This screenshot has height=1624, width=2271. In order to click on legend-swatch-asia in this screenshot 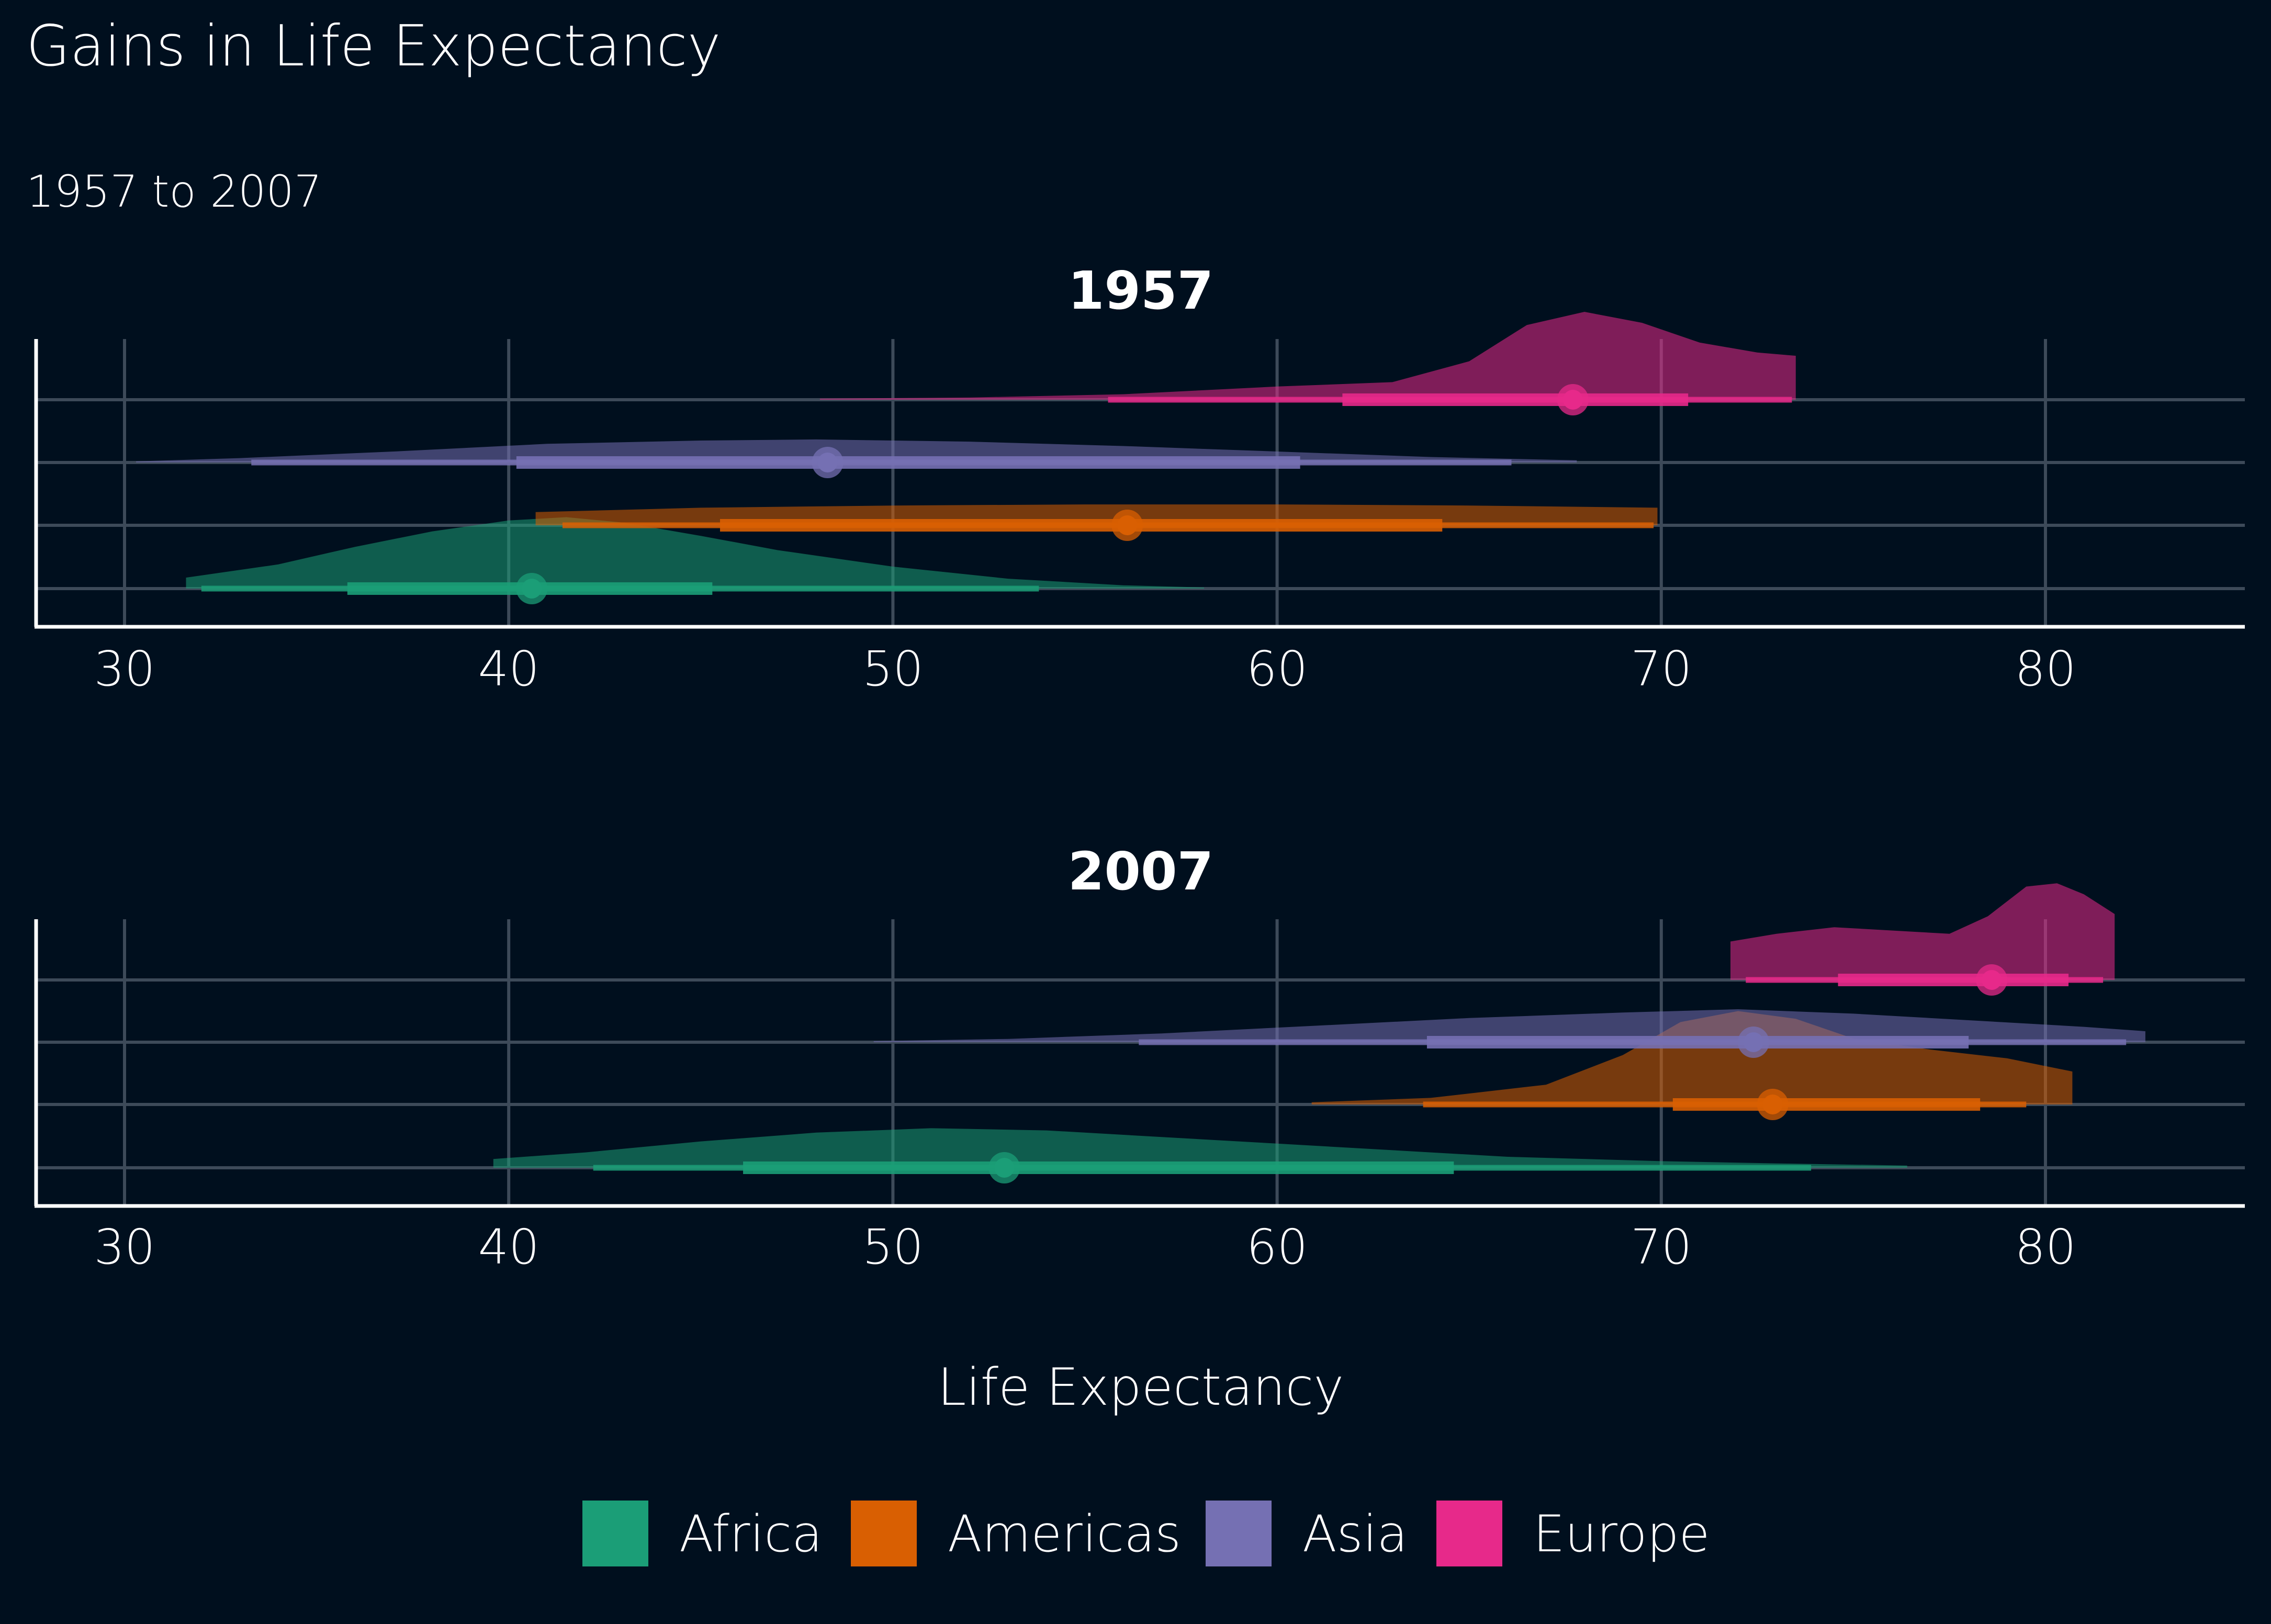, I will do `click(1239, 1534)`.